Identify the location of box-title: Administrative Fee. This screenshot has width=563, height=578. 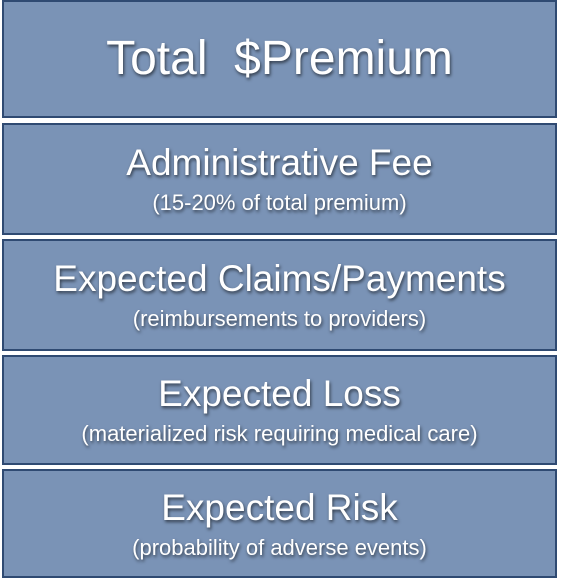
(279, 162).